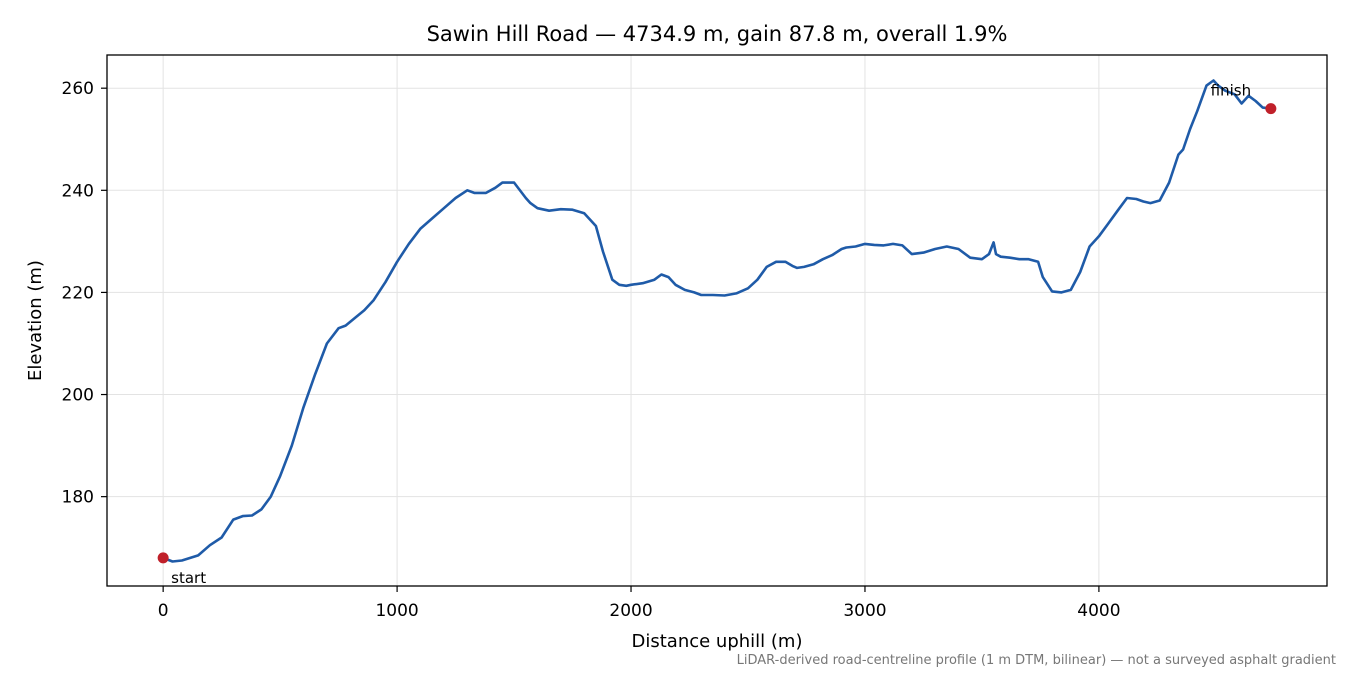  What do you see at coordinates (35, 320) in the screenshot?
I see `y-axis-label: Elevation (m)` at bounding box center [35, 320].